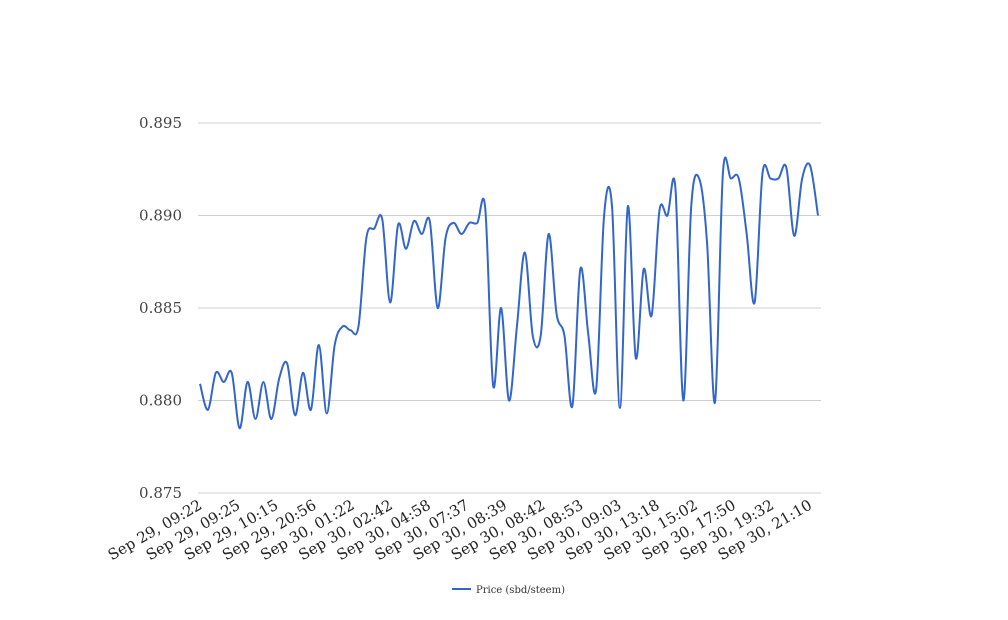  What do you see at coordinates (160, 401) in the screenshot?
I see `y-tick-label: 0.880` at bounding box center [160, 401].